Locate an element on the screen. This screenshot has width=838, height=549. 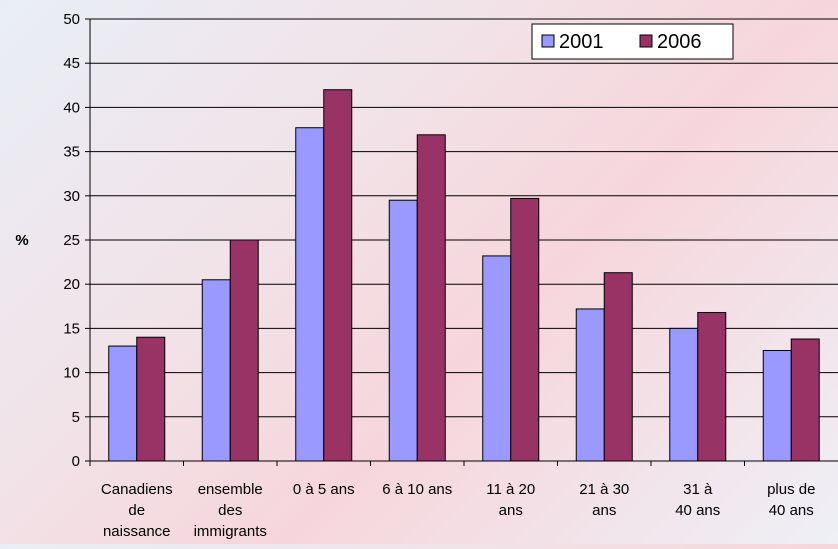
x-tick-label: 6 à 10 ans is located at coordinates (417, 489).